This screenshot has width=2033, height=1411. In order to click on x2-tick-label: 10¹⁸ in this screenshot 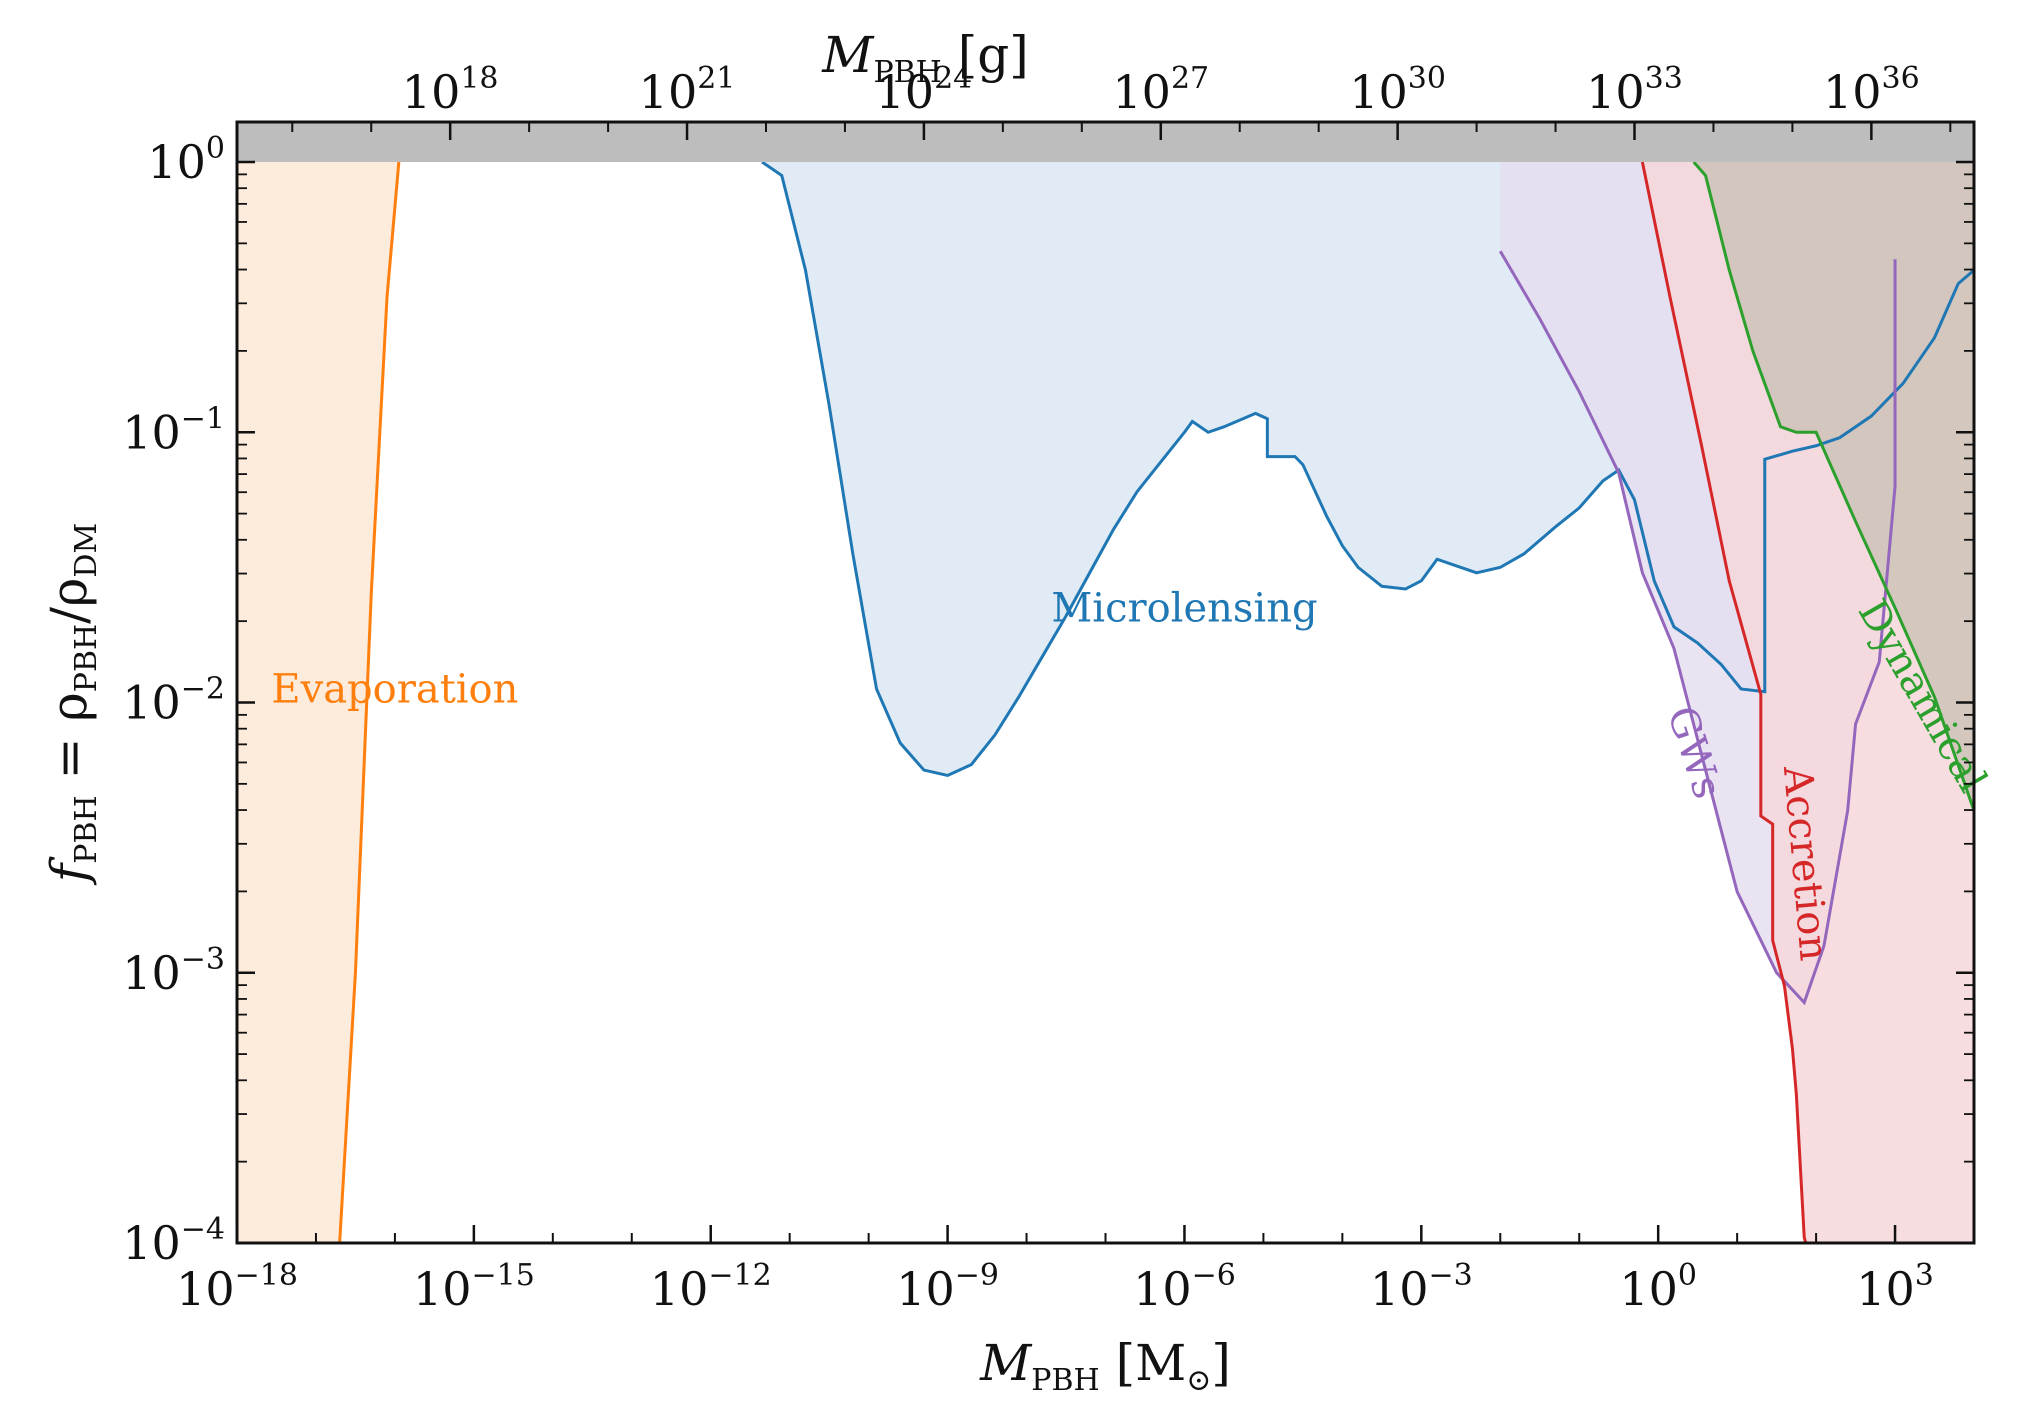, I will do `click(450, 90)`.